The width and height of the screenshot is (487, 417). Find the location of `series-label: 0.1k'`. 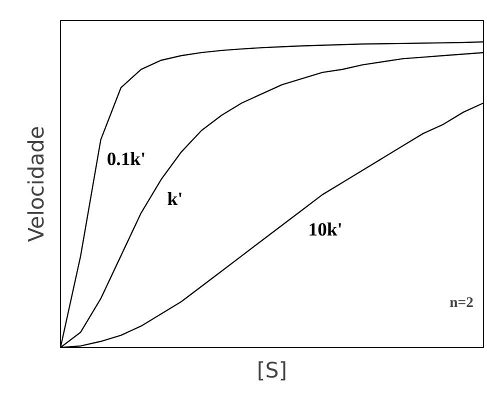

series-label: 0.1k' is located at coordinates (126, 159).